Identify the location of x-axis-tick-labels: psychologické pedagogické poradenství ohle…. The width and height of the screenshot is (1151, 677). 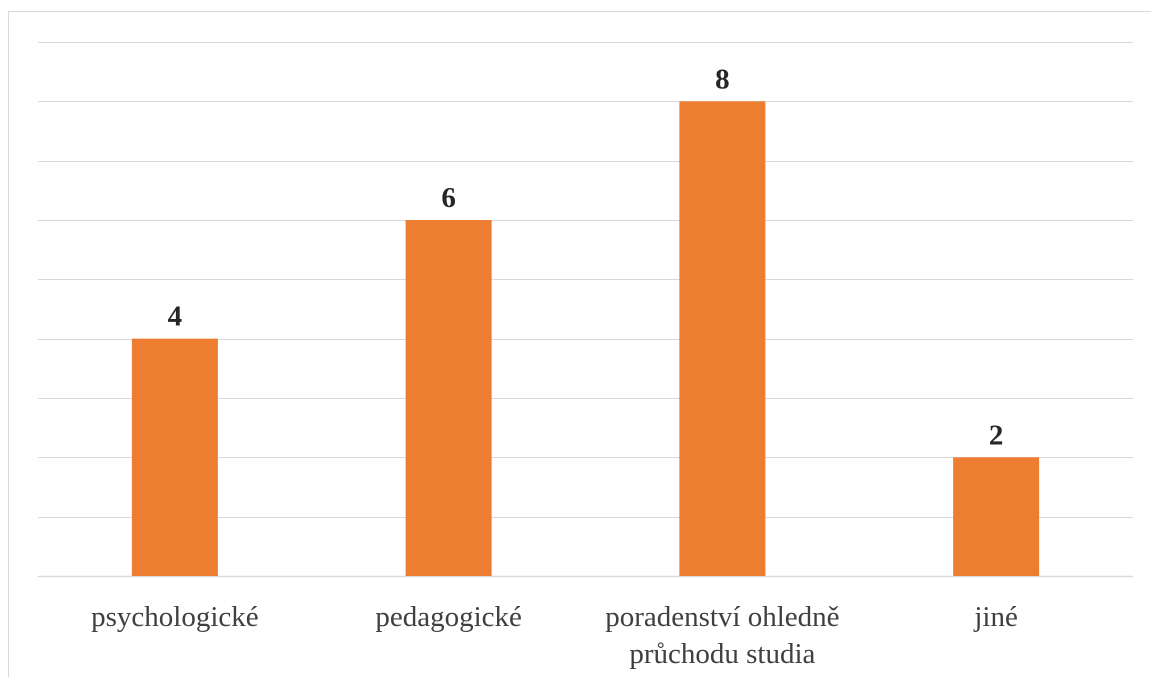
(554, 635).